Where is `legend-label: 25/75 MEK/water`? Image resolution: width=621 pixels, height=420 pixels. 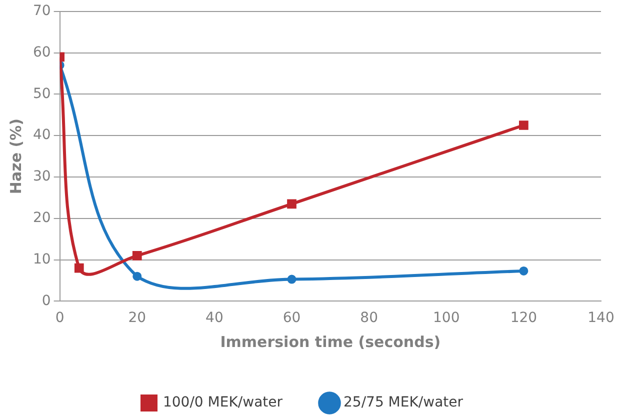 legend-label: 25/75 MEK/water is located at coordinates (404, 402).